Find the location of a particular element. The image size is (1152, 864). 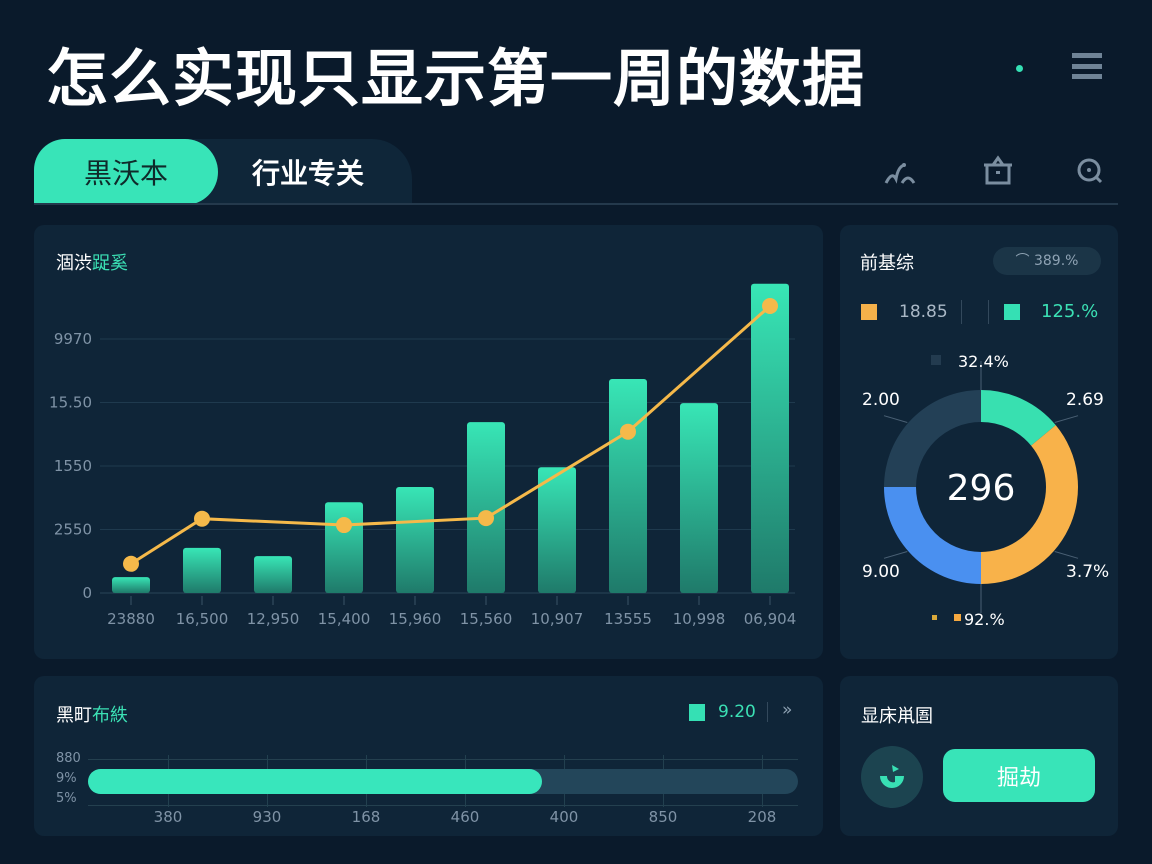

y-tick-label: 9970 is located at coordinates (73, 339).